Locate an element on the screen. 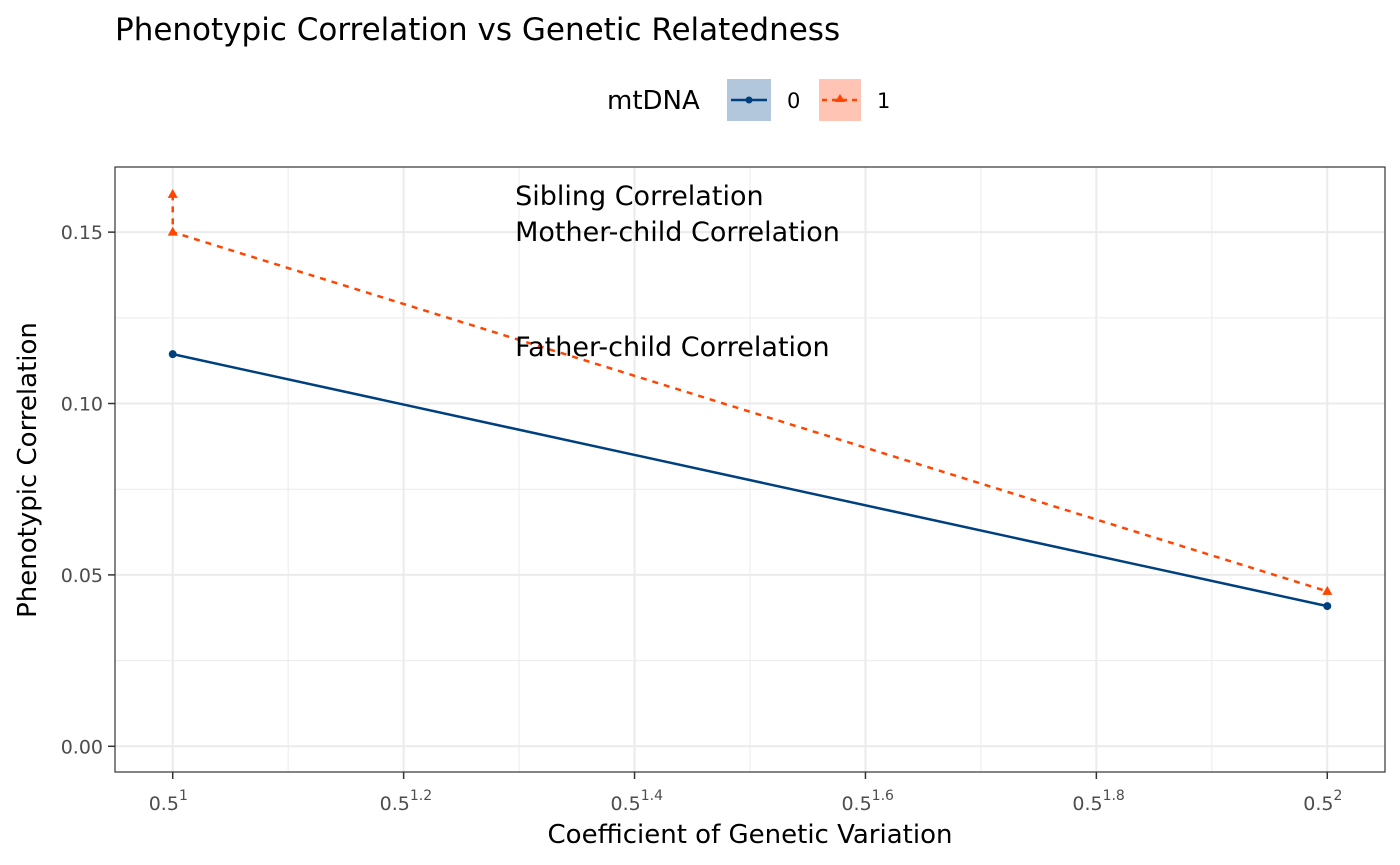 The width and height of the screenshot is (1400, 865). x-tick-exponent: 1.6 is located at coordinates (883, 796).